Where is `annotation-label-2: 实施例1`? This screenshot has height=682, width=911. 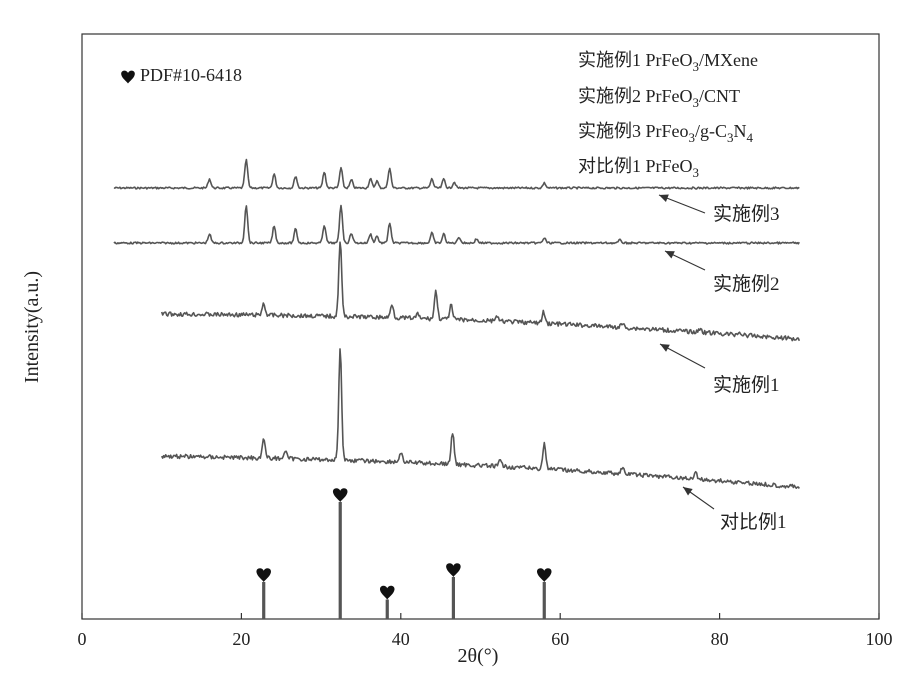
annotation-label-2: 实施例1 is located at coordinates (746, 385).